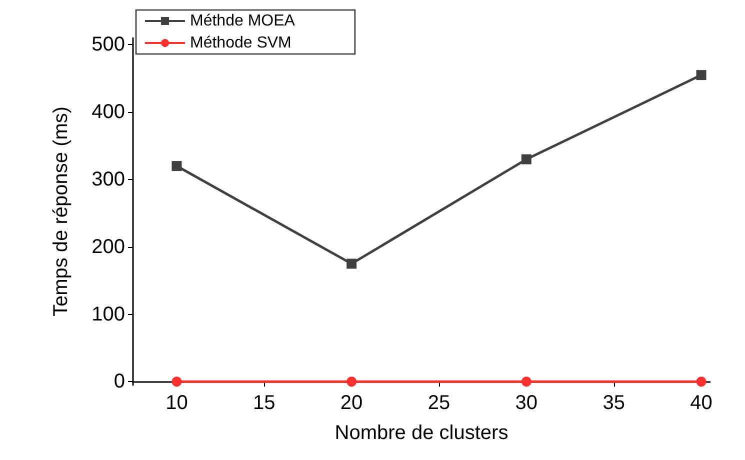 This screenshot has height=460, width=745. I want to click on y-tick-label: 300, so click(108, 179).